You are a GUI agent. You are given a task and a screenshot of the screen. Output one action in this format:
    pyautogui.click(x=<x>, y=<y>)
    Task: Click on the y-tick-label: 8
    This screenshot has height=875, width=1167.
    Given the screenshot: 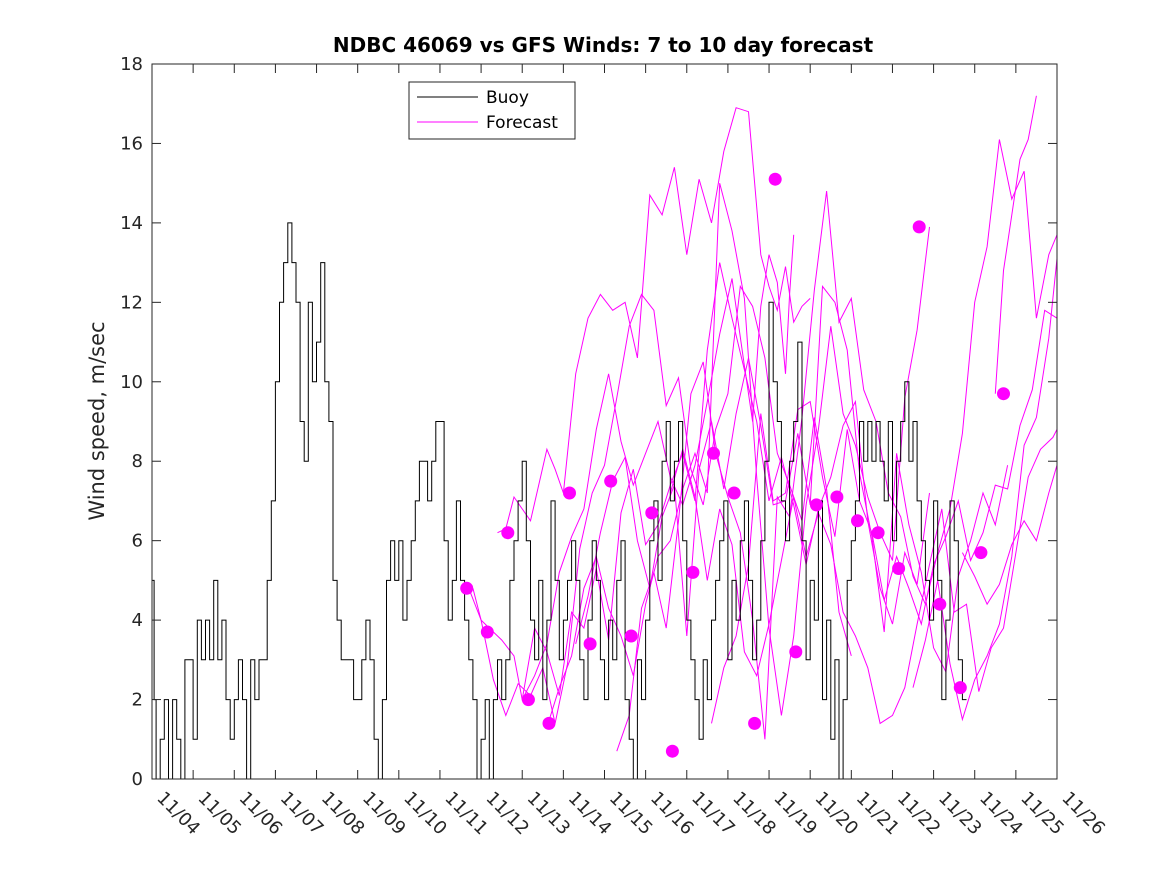 What is the action you would take?
    pyautogui.click(x=137, y=461)
    